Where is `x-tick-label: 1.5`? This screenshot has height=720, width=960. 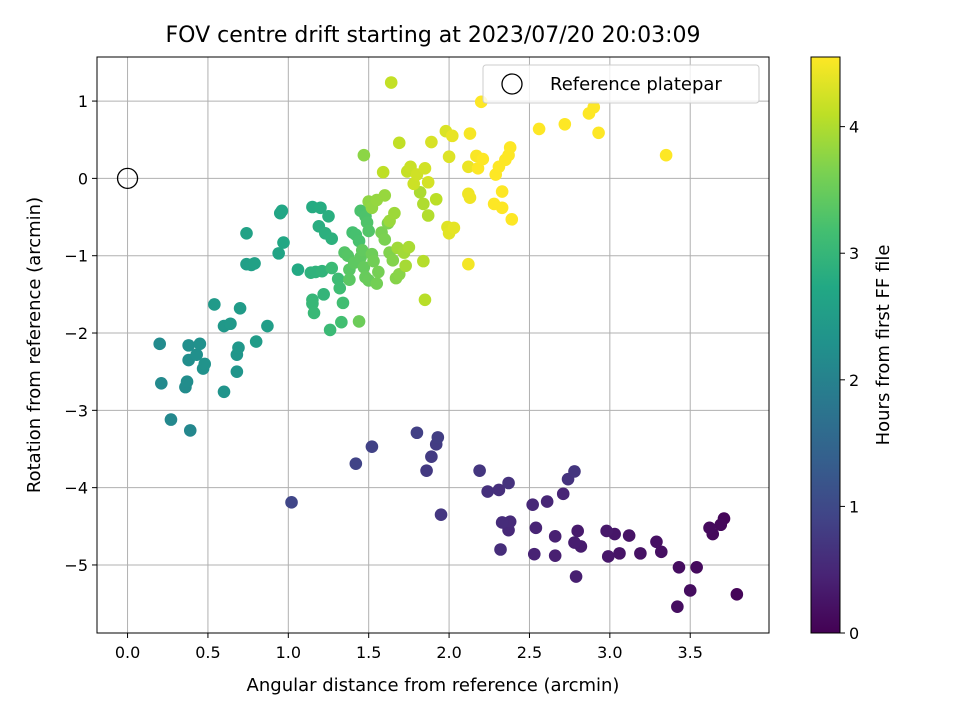
x-tick-label: 1.5 is located at coordinates (368, 652).